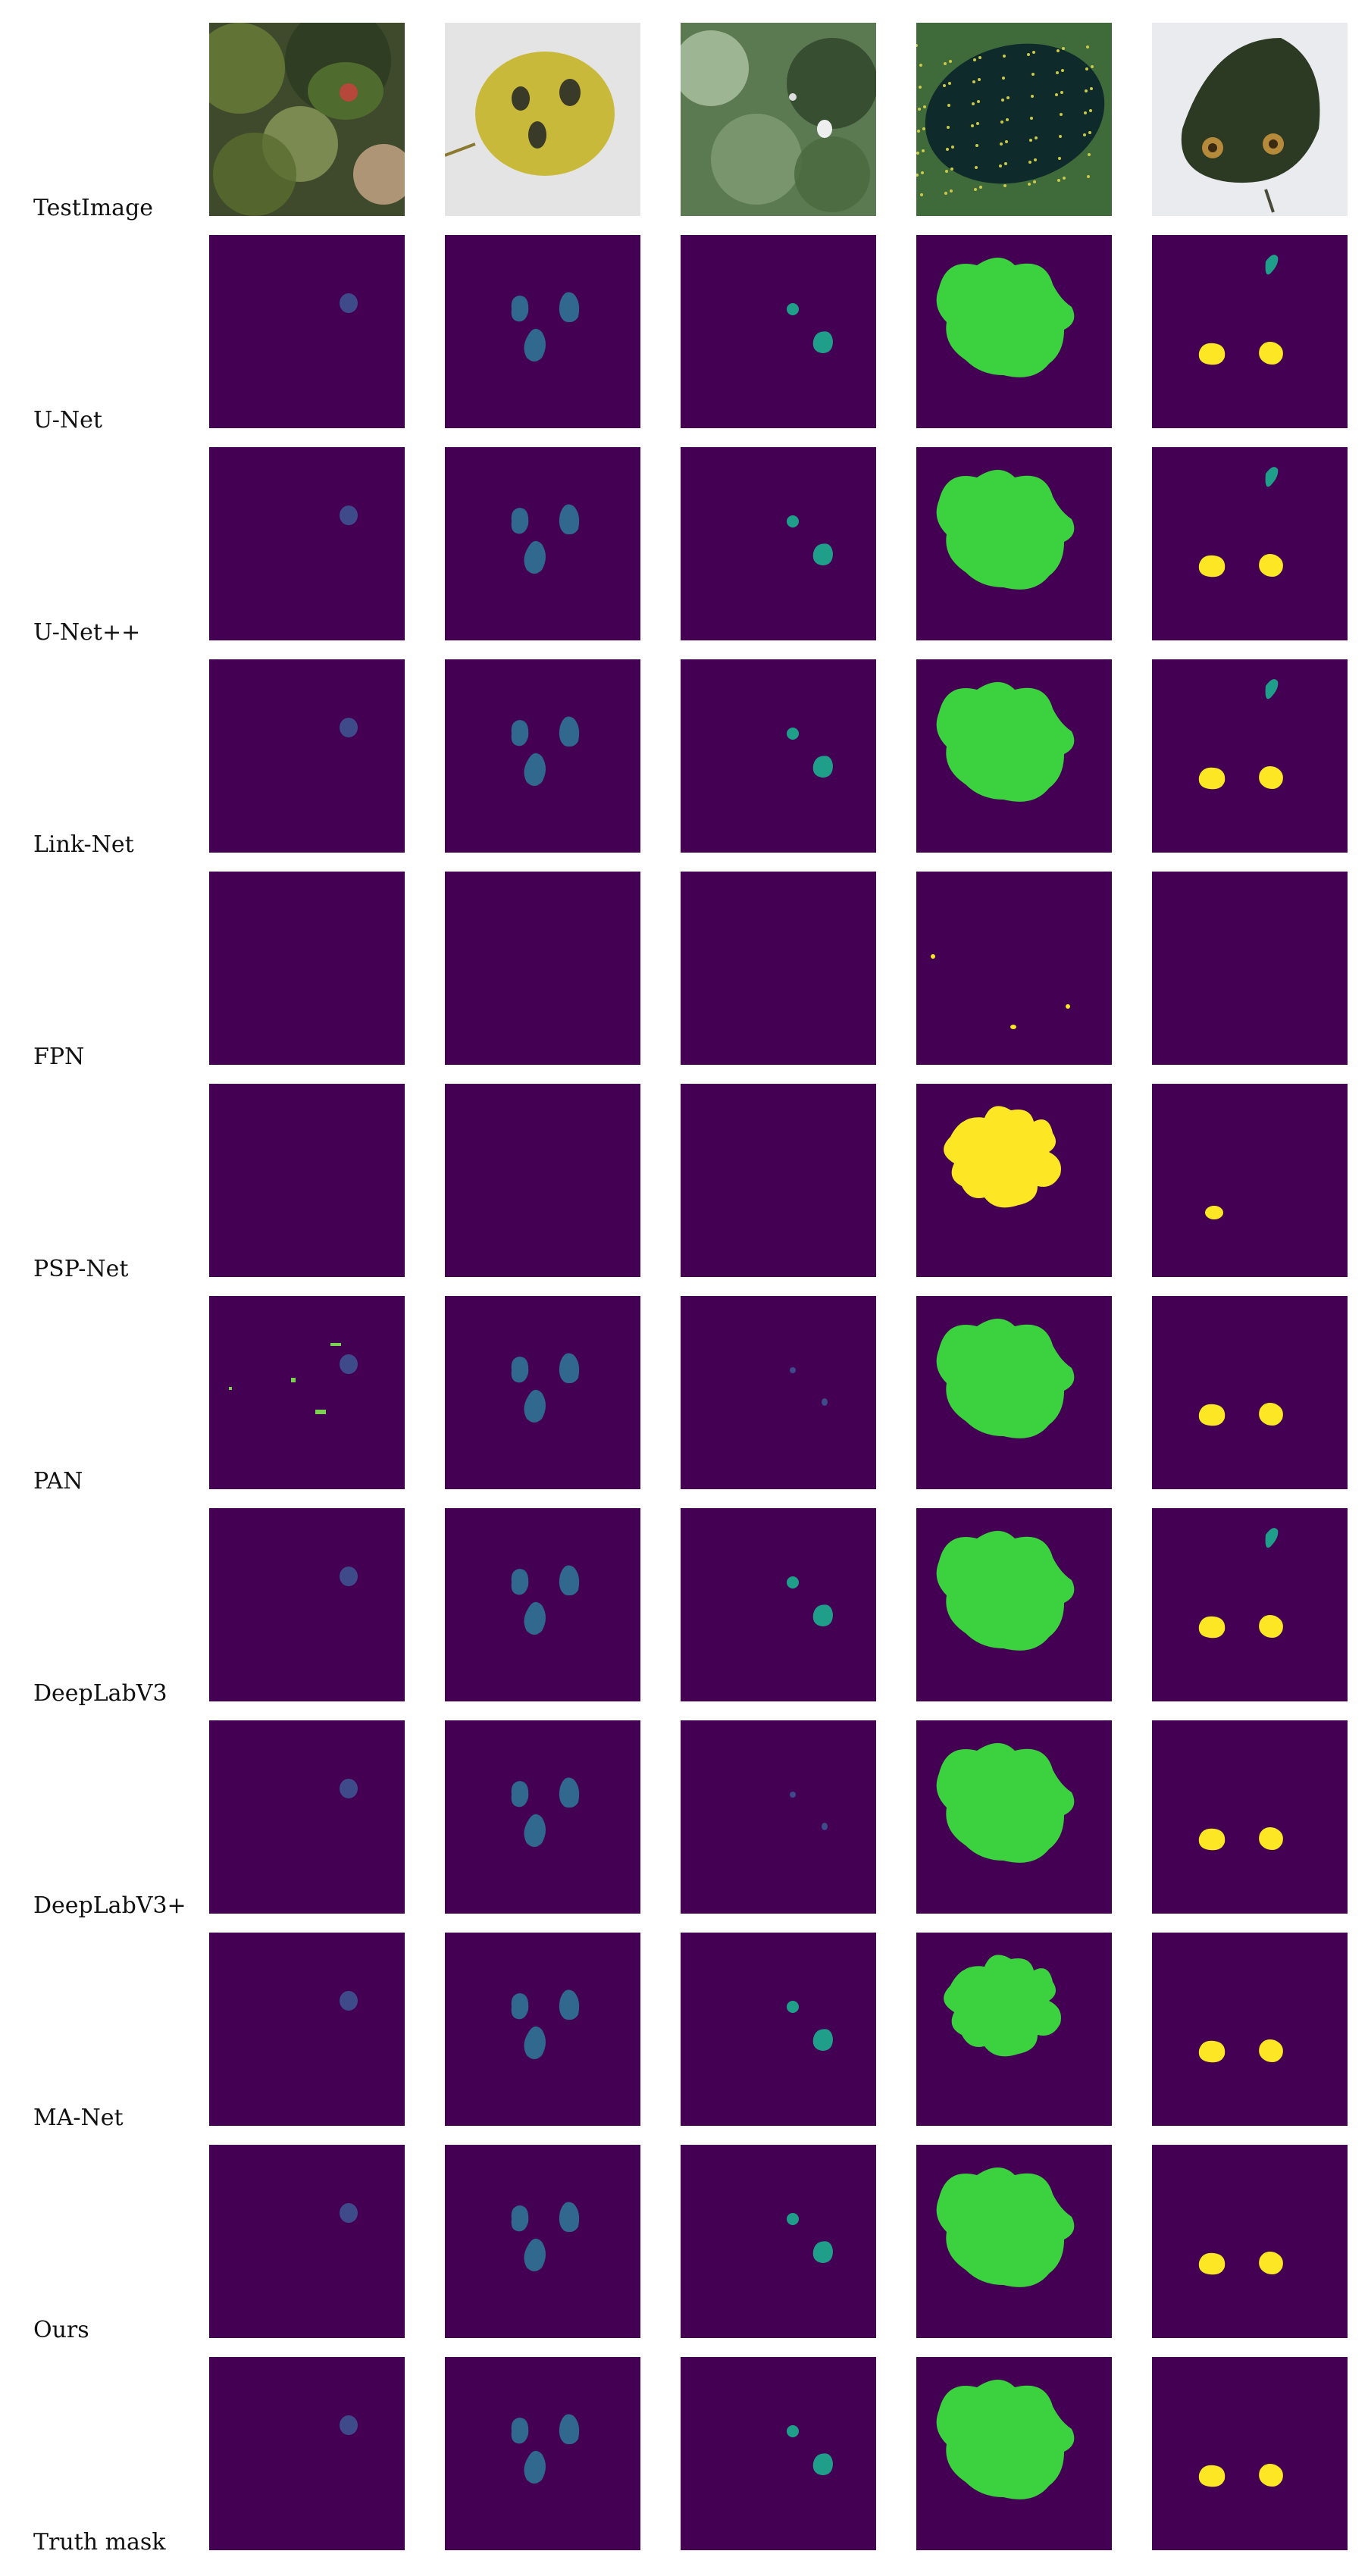 This screenshot has height=2576, width=1368. I want to click on row-label-pspnet: PSP-Net, so click(81, 1269).